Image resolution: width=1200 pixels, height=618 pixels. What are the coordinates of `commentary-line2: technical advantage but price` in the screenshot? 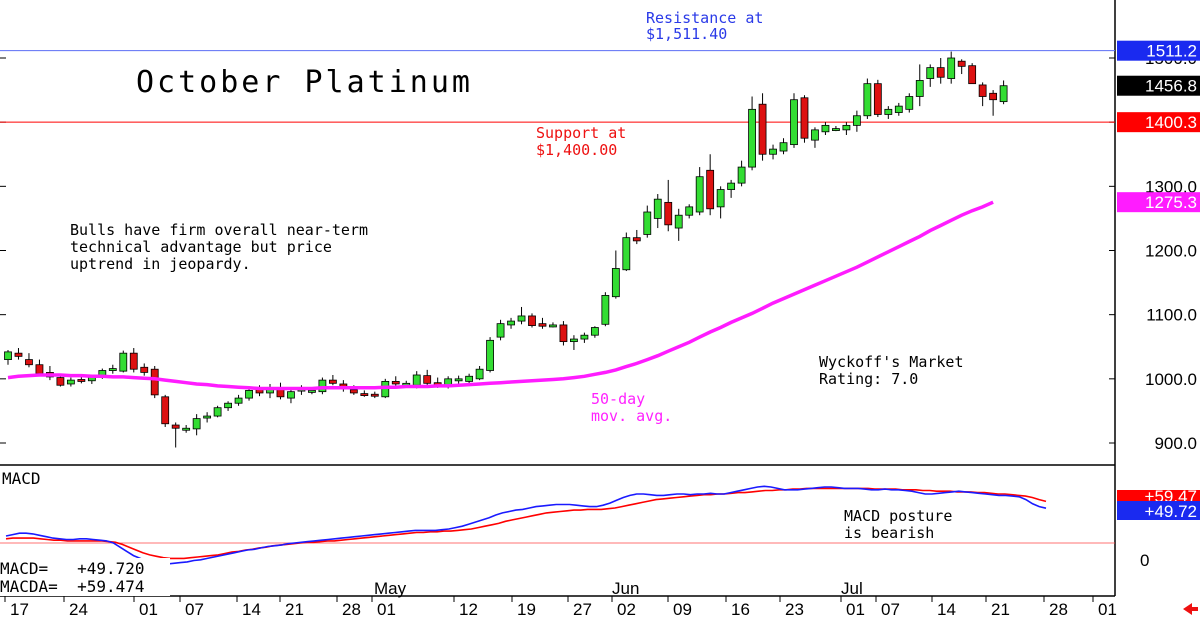 It's located at (201, 247).